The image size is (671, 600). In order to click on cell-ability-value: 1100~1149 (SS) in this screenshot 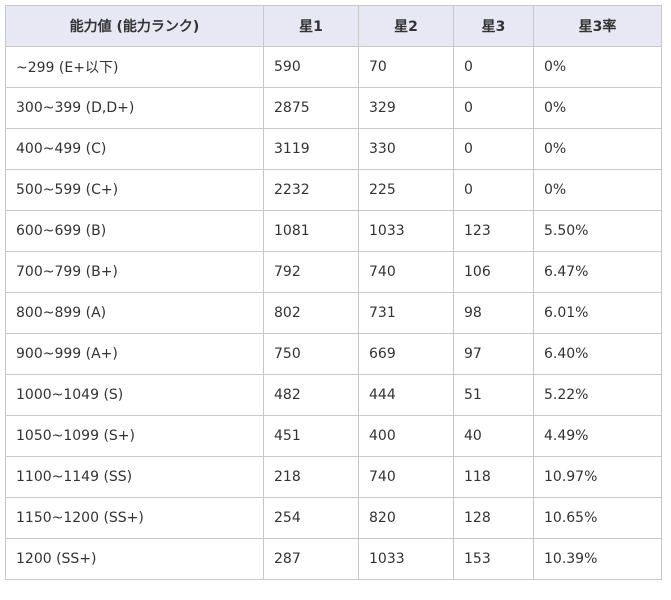, I will do `click(134, 477)`.